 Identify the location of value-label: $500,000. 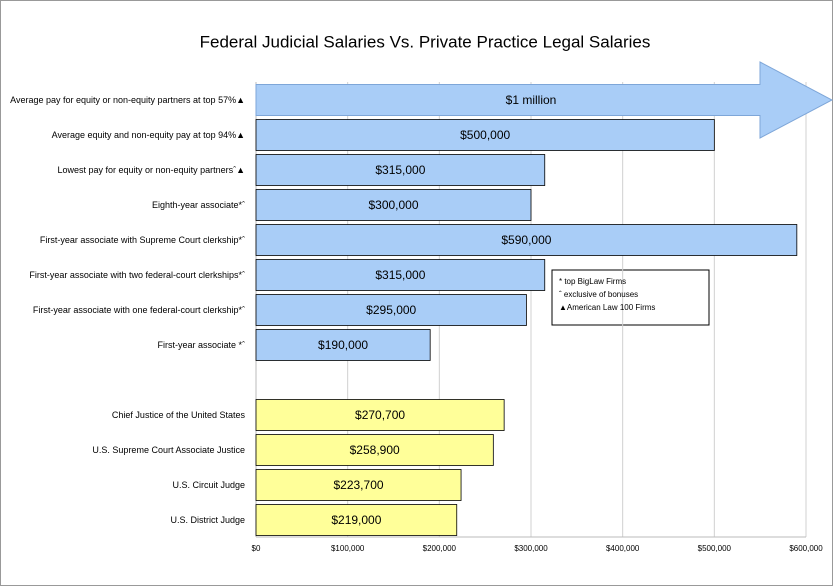
(485, 135).